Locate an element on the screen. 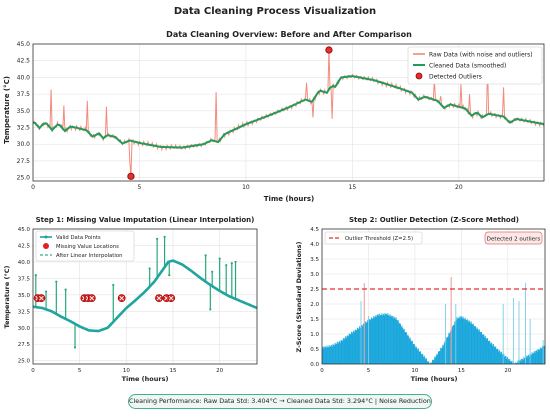 This screenshot has width=550, height=417. plot-frame is located at coordinates (433, 296).